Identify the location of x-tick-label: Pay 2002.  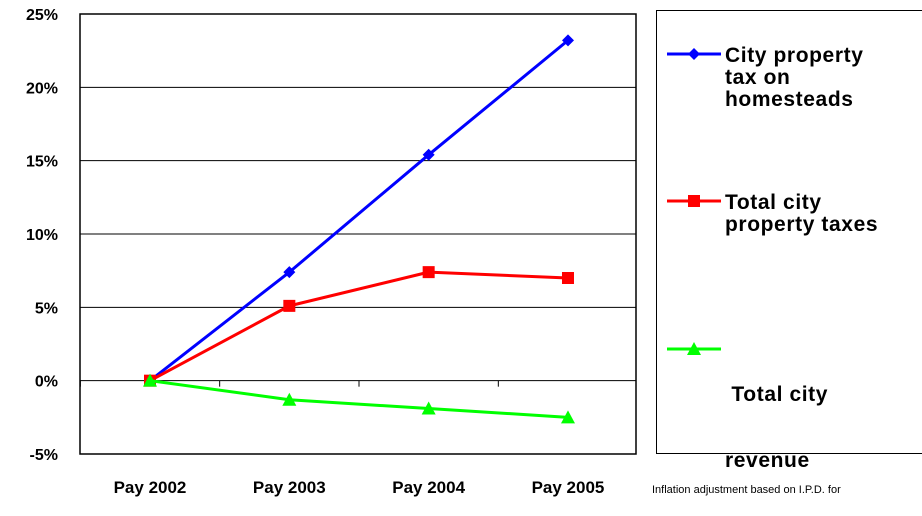
(150, 487).